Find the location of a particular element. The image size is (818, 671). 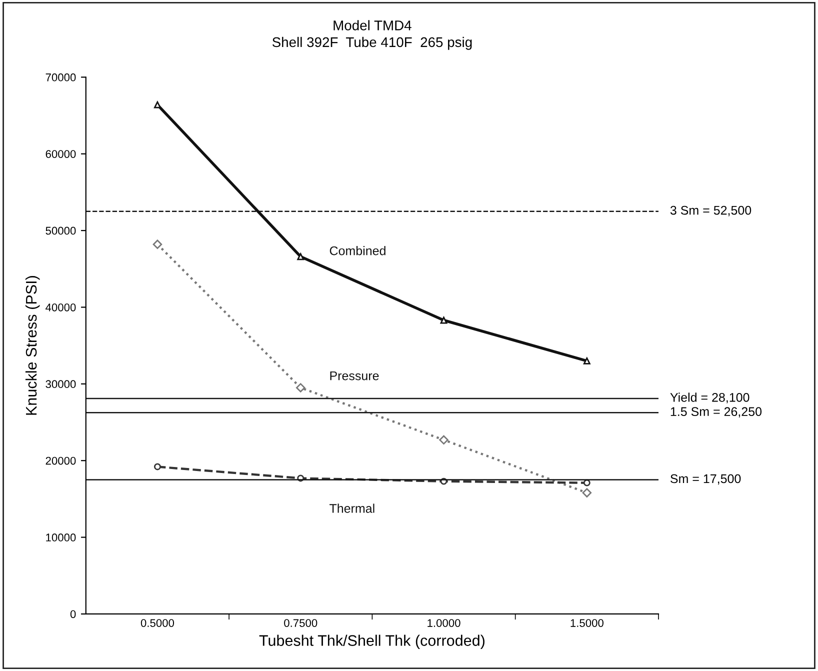

y-axis-title: Knuckle Stress (PSI) is located at coordinates (32, 345).